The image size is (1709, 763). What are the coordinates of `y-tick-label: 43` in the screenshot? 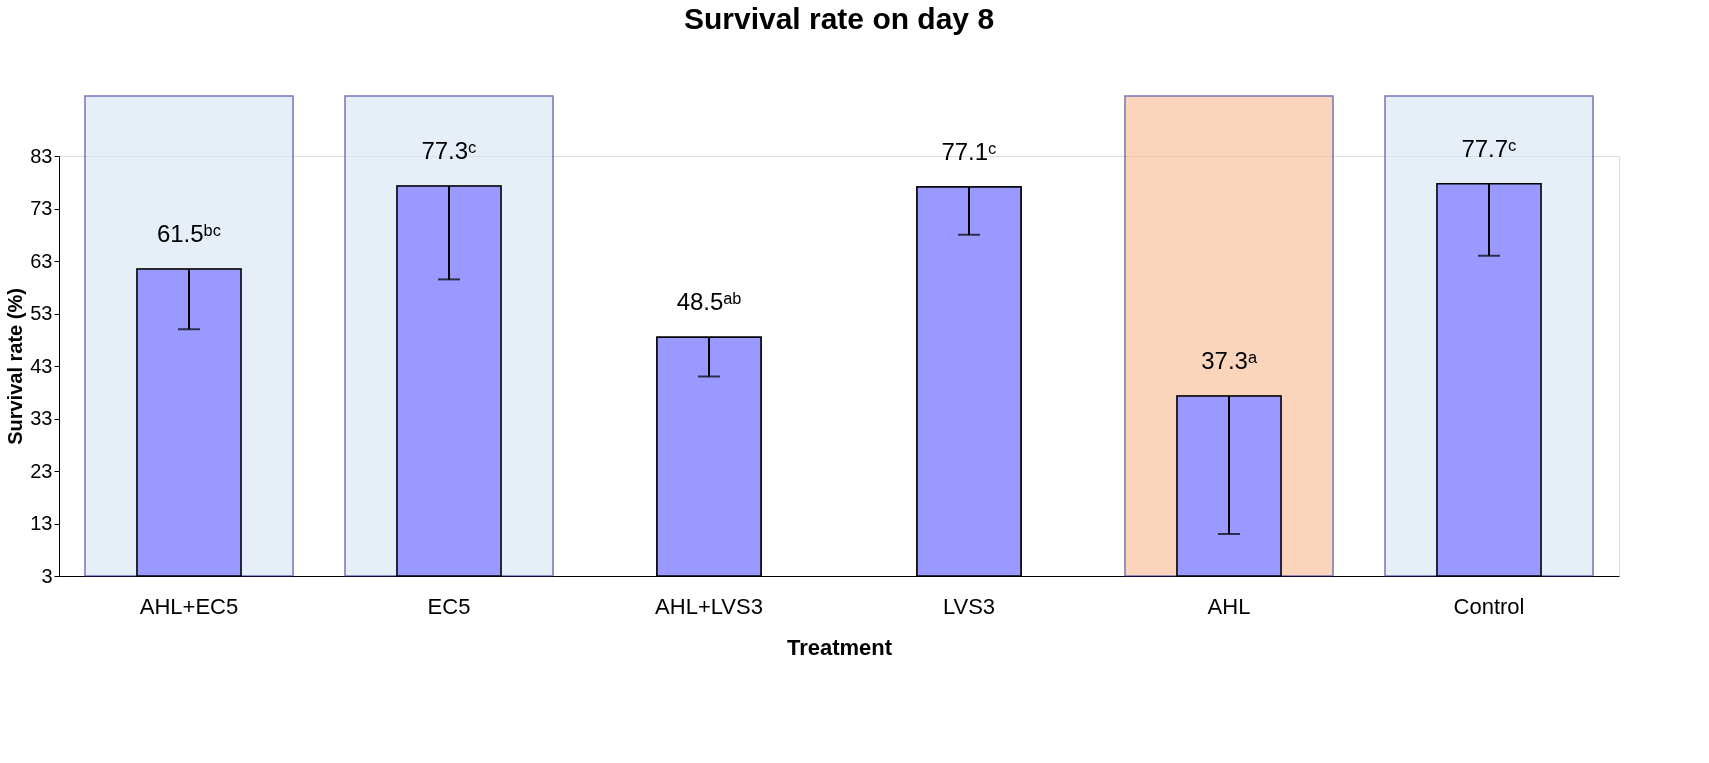 It's located at (41, 365).